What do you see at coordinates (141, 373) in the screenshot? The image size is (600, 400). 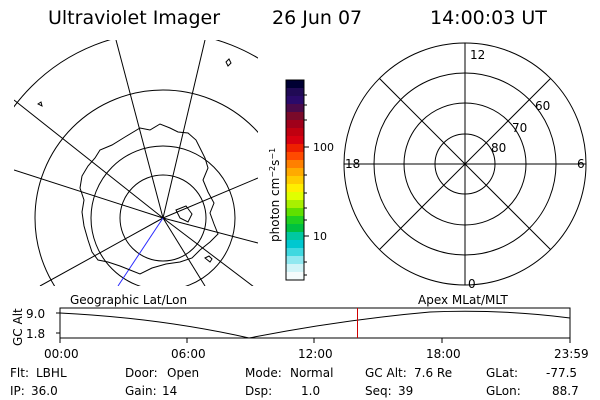 I see `footer-door-label: Door:` at bounding box center [141, 373].